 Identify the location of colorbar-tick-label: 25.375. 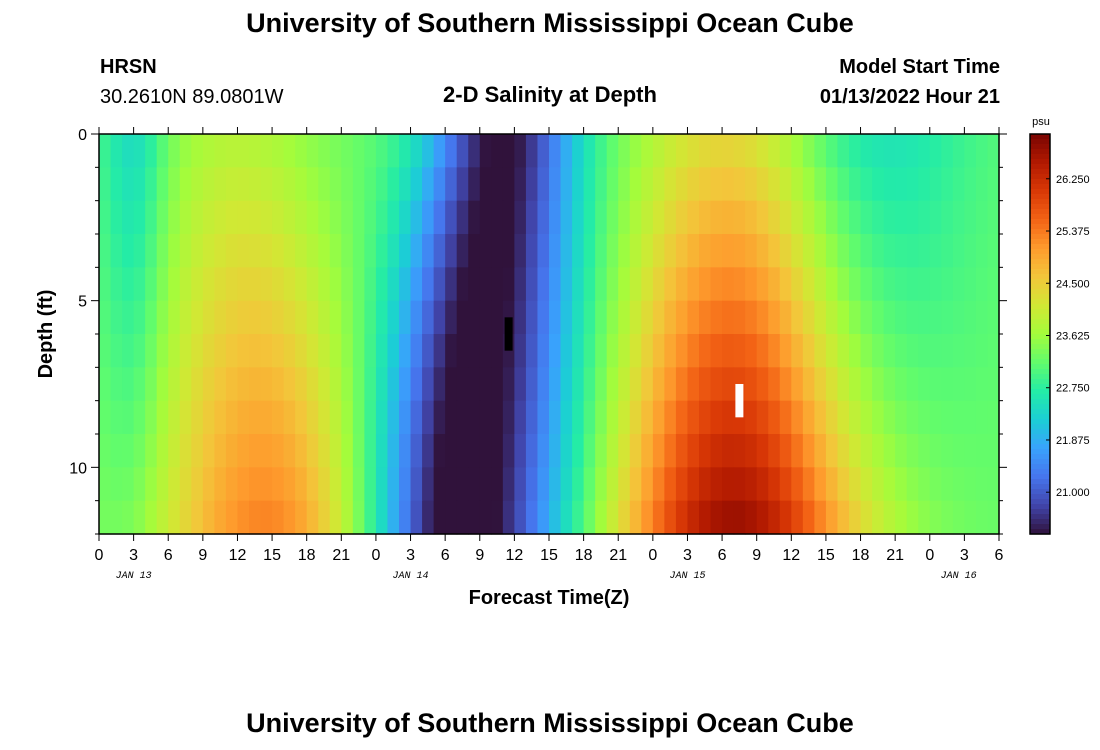
(1073, 232).